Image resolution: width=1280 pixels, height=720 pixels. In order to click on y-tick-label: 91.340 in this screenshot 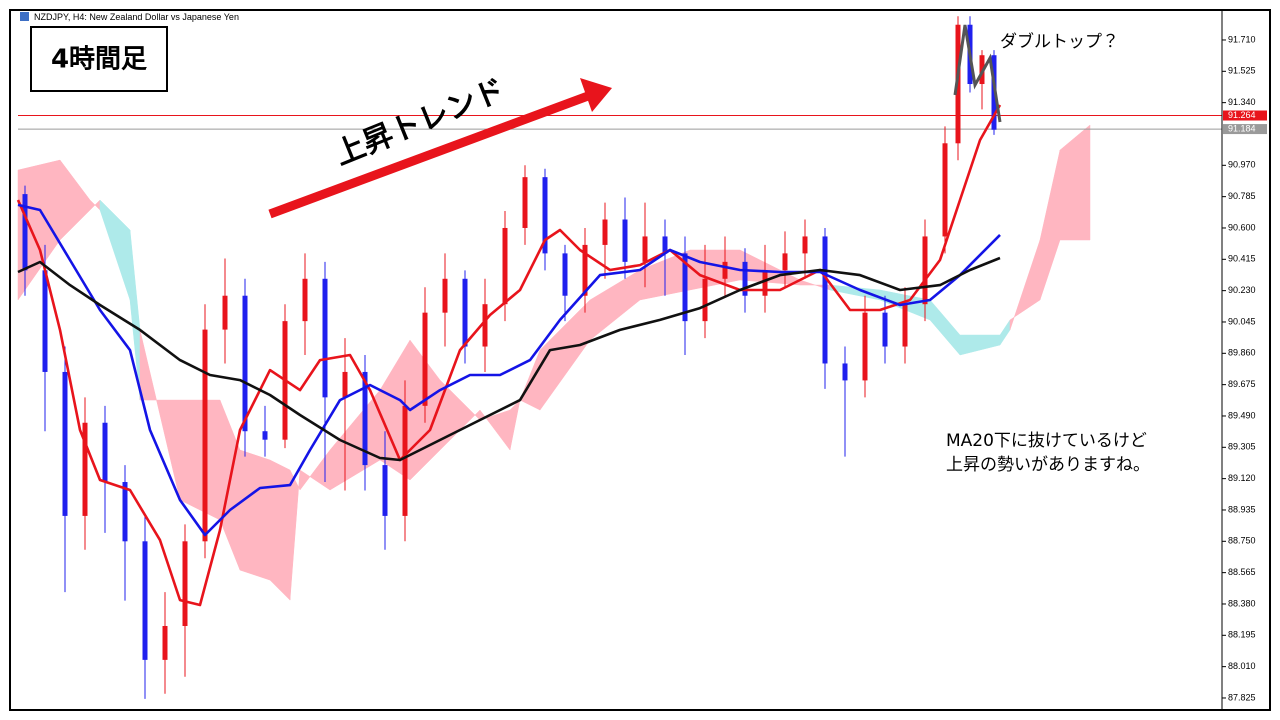, I will do `click(1242, 102)`.